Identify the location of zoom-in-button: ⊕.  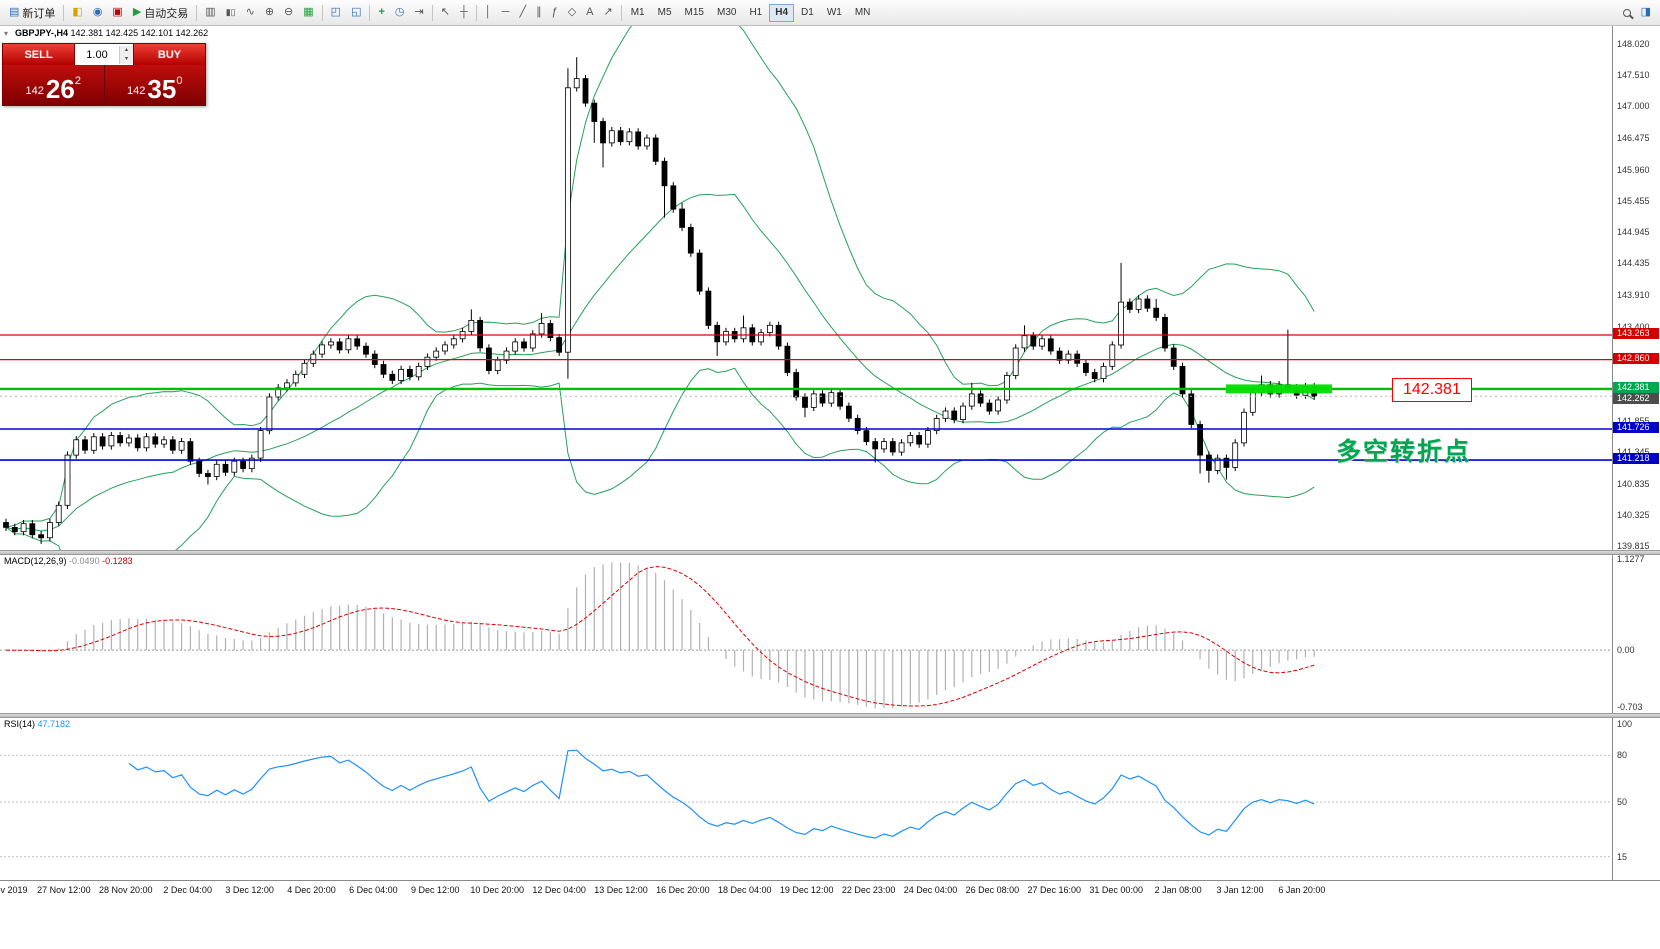
(269, 13).